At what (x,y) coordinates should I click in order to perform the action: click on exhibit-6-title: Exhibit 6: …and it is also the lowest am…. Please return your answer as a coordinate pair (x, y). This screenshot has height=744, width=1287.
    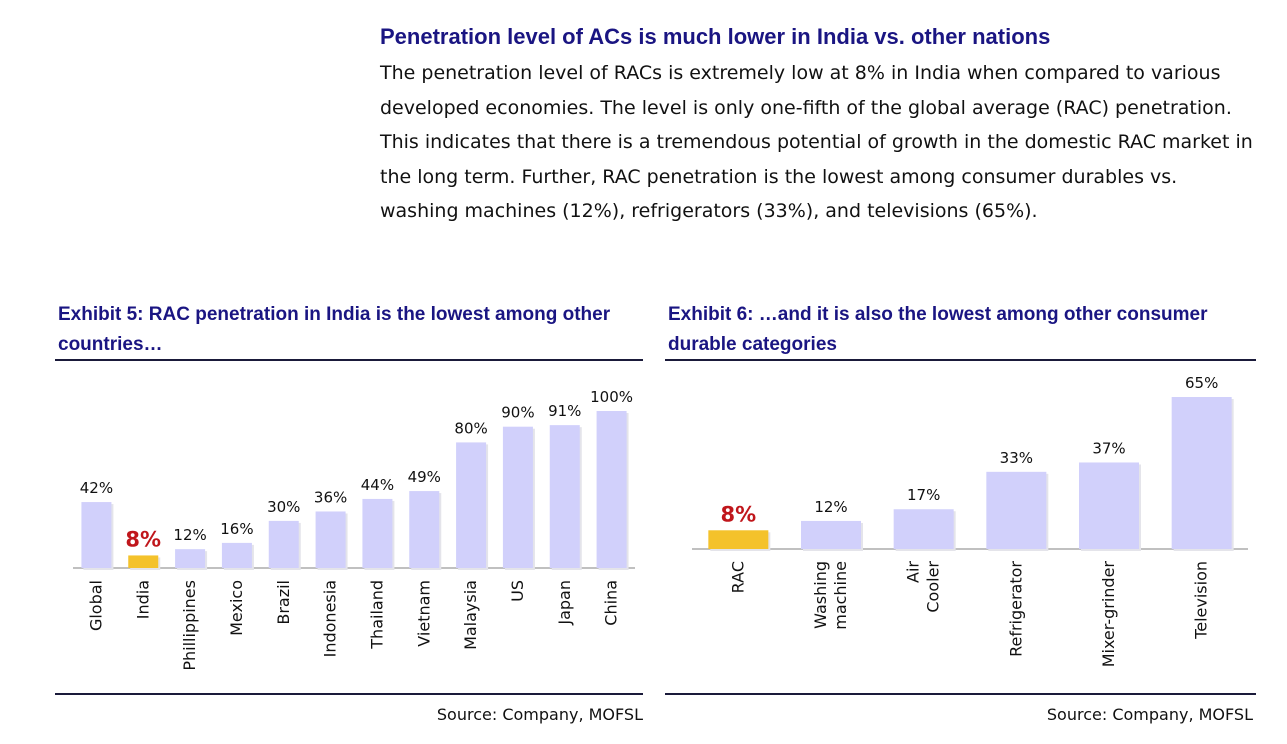
    Looking at the image, I should click on (938, 329).